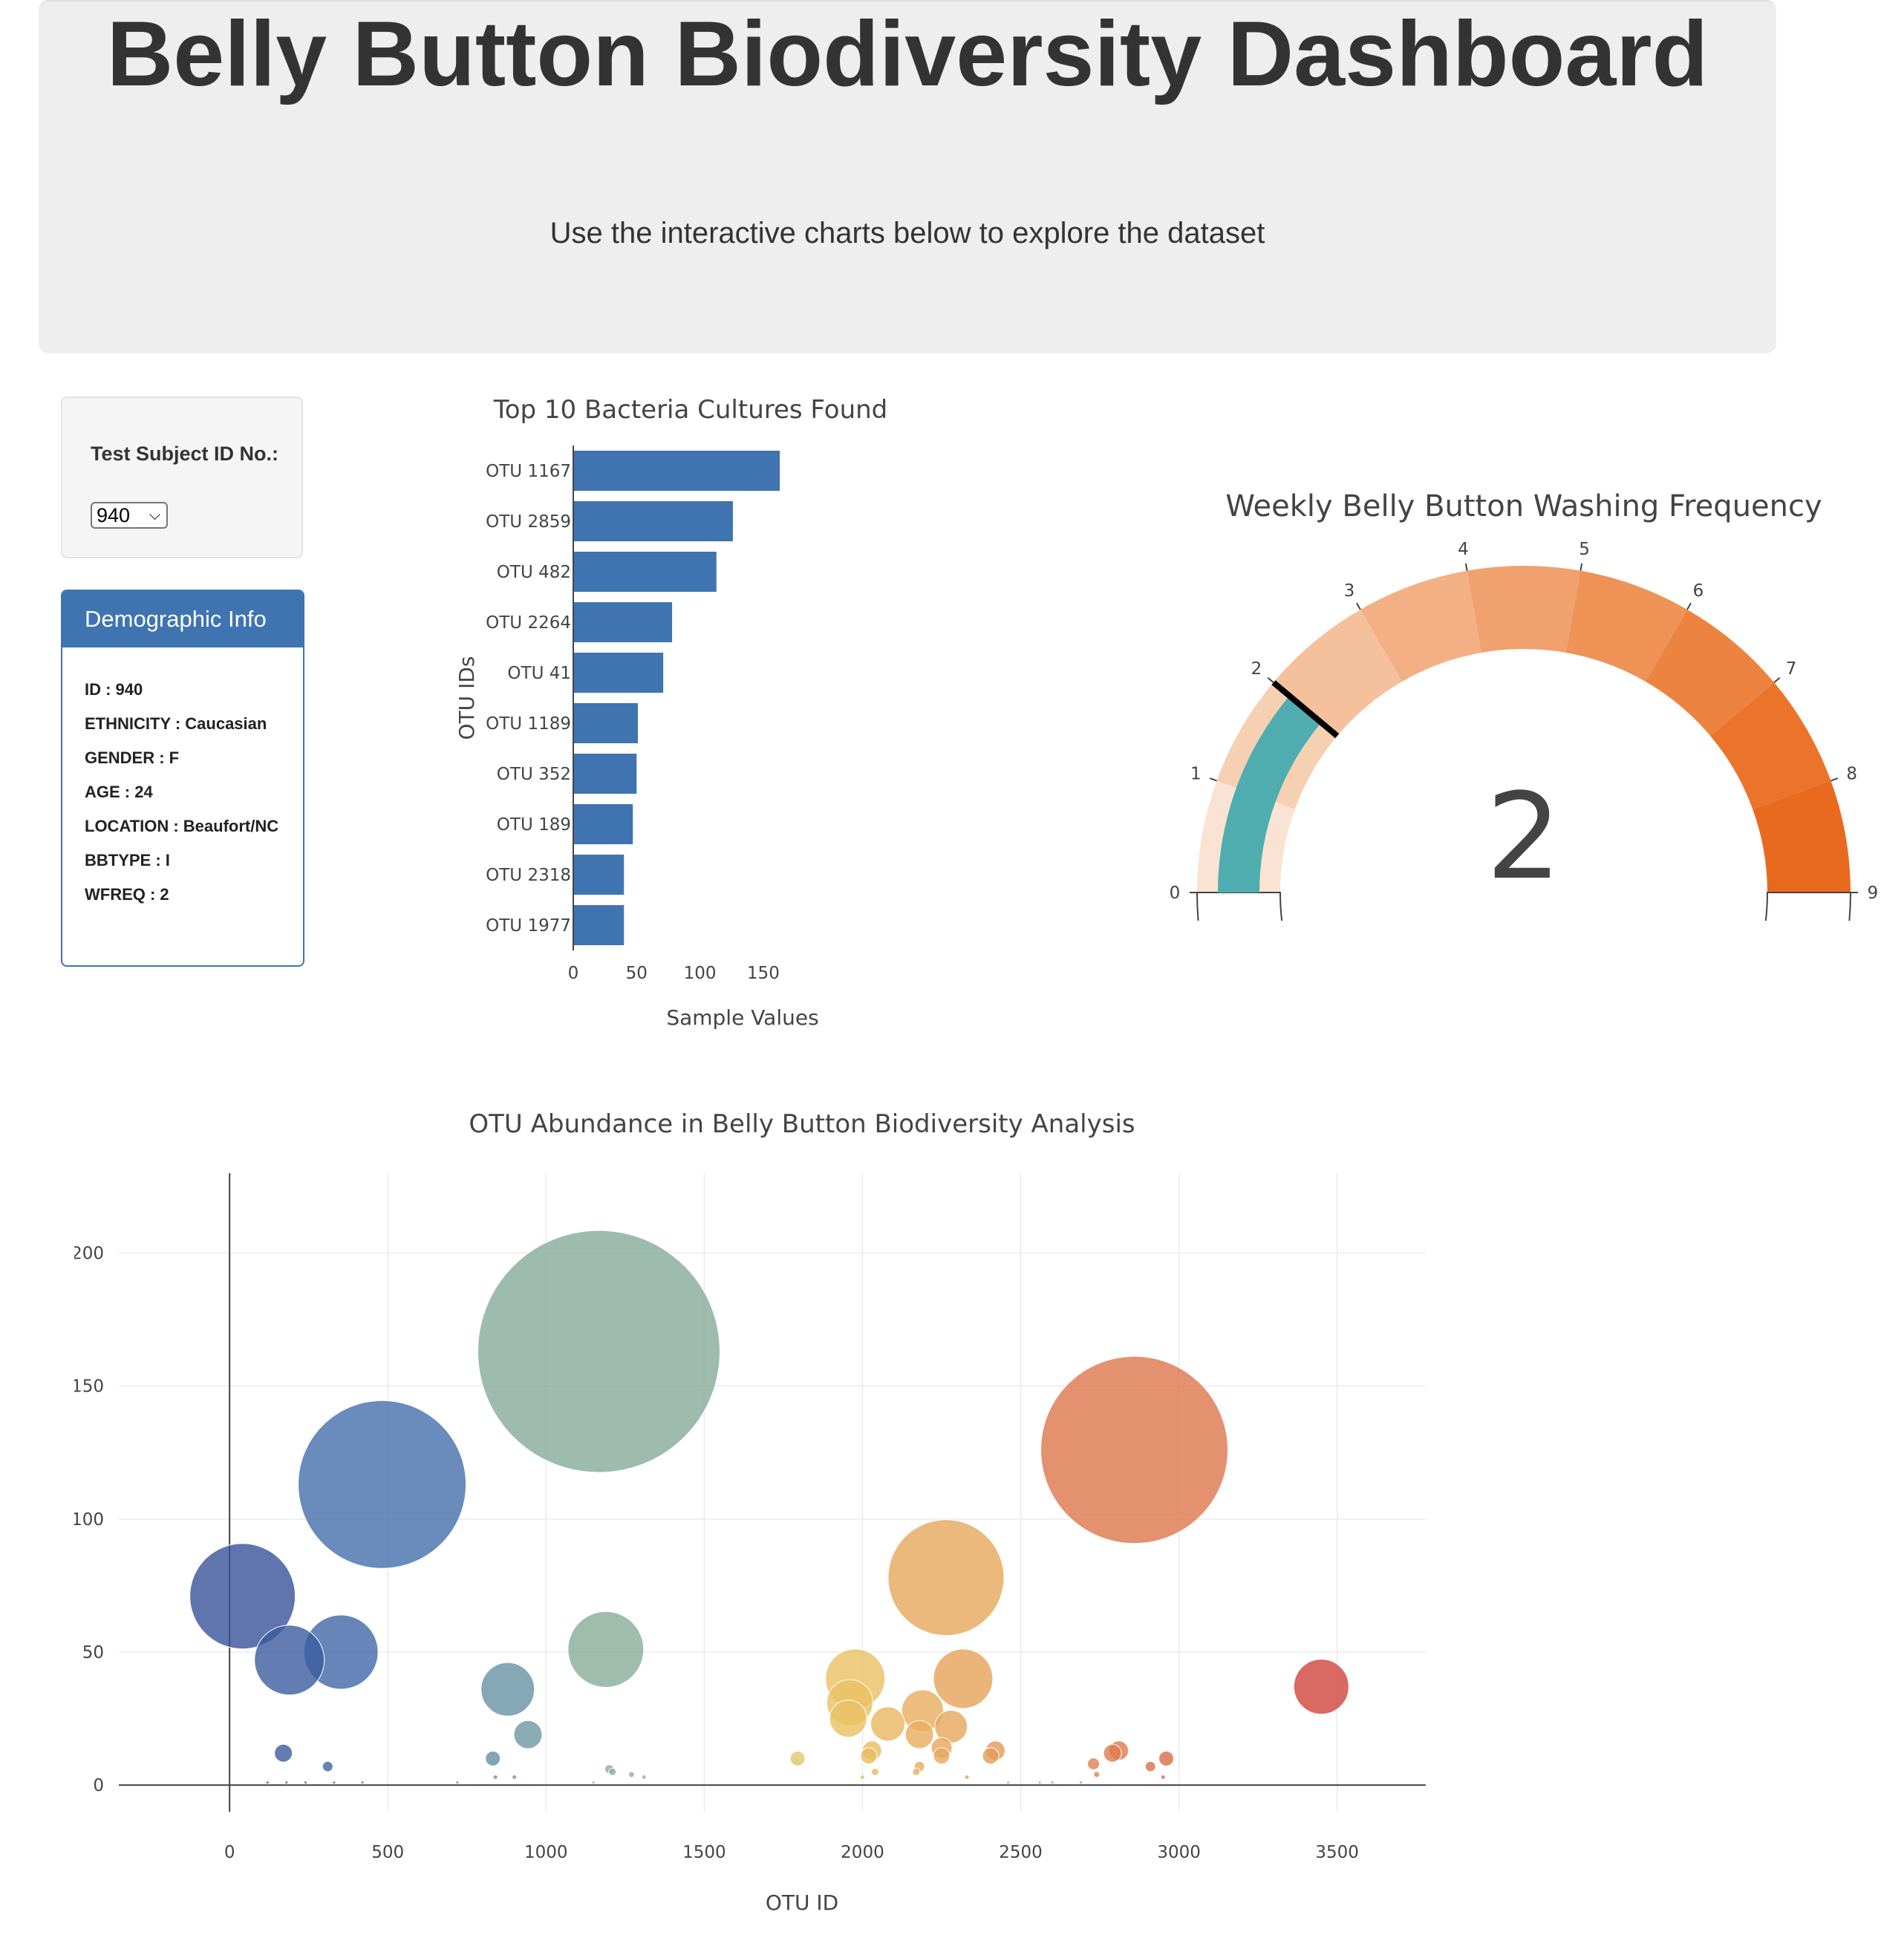  I want to click on gauge-tick-label: 7, so click(1792, 669).